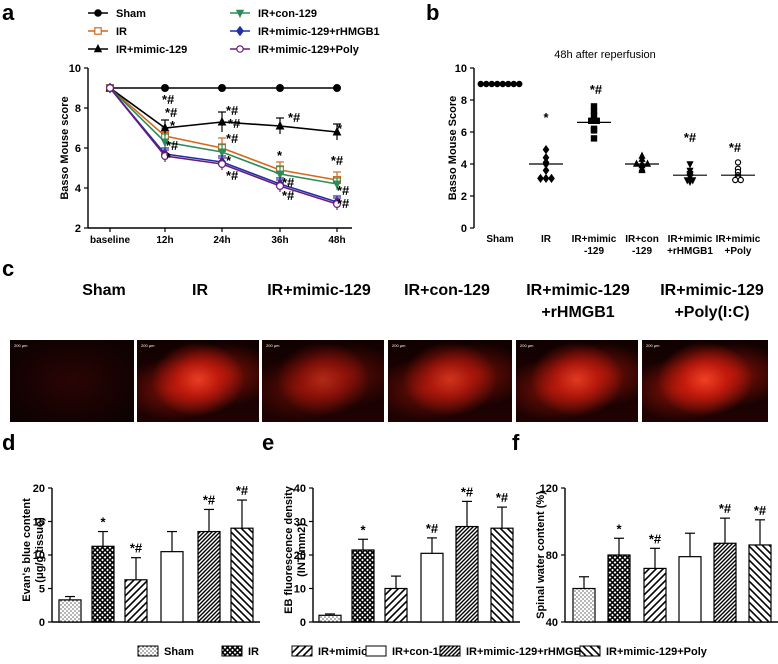  What do you see at coordinates (110, 240) in the screenshot?
I see `x-tick-label: baseline` at bounding box center [110, 240].